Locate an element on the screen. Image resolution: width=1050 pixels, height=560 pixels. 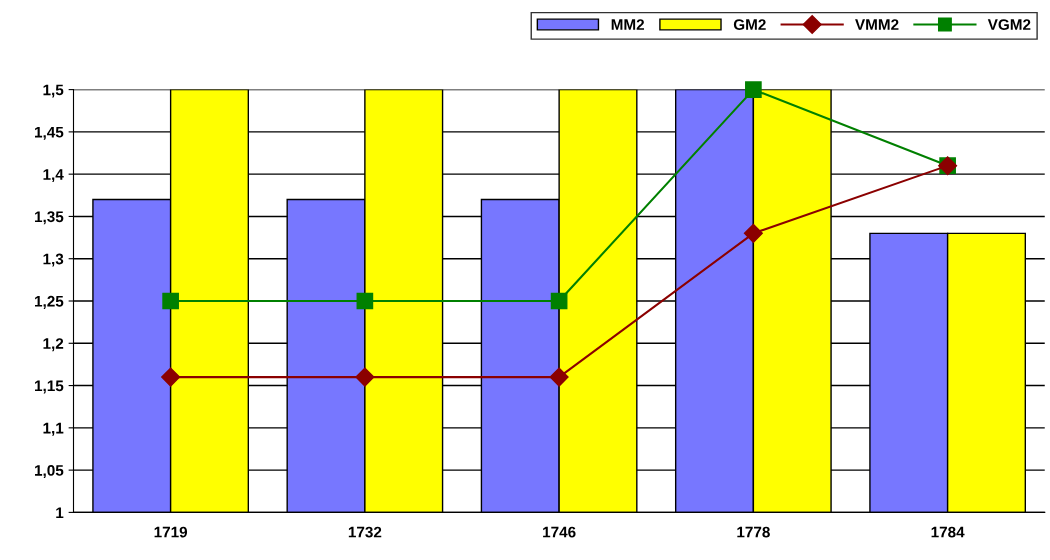
y-tick-label: 1,35 is located at coordinates (49, 218).